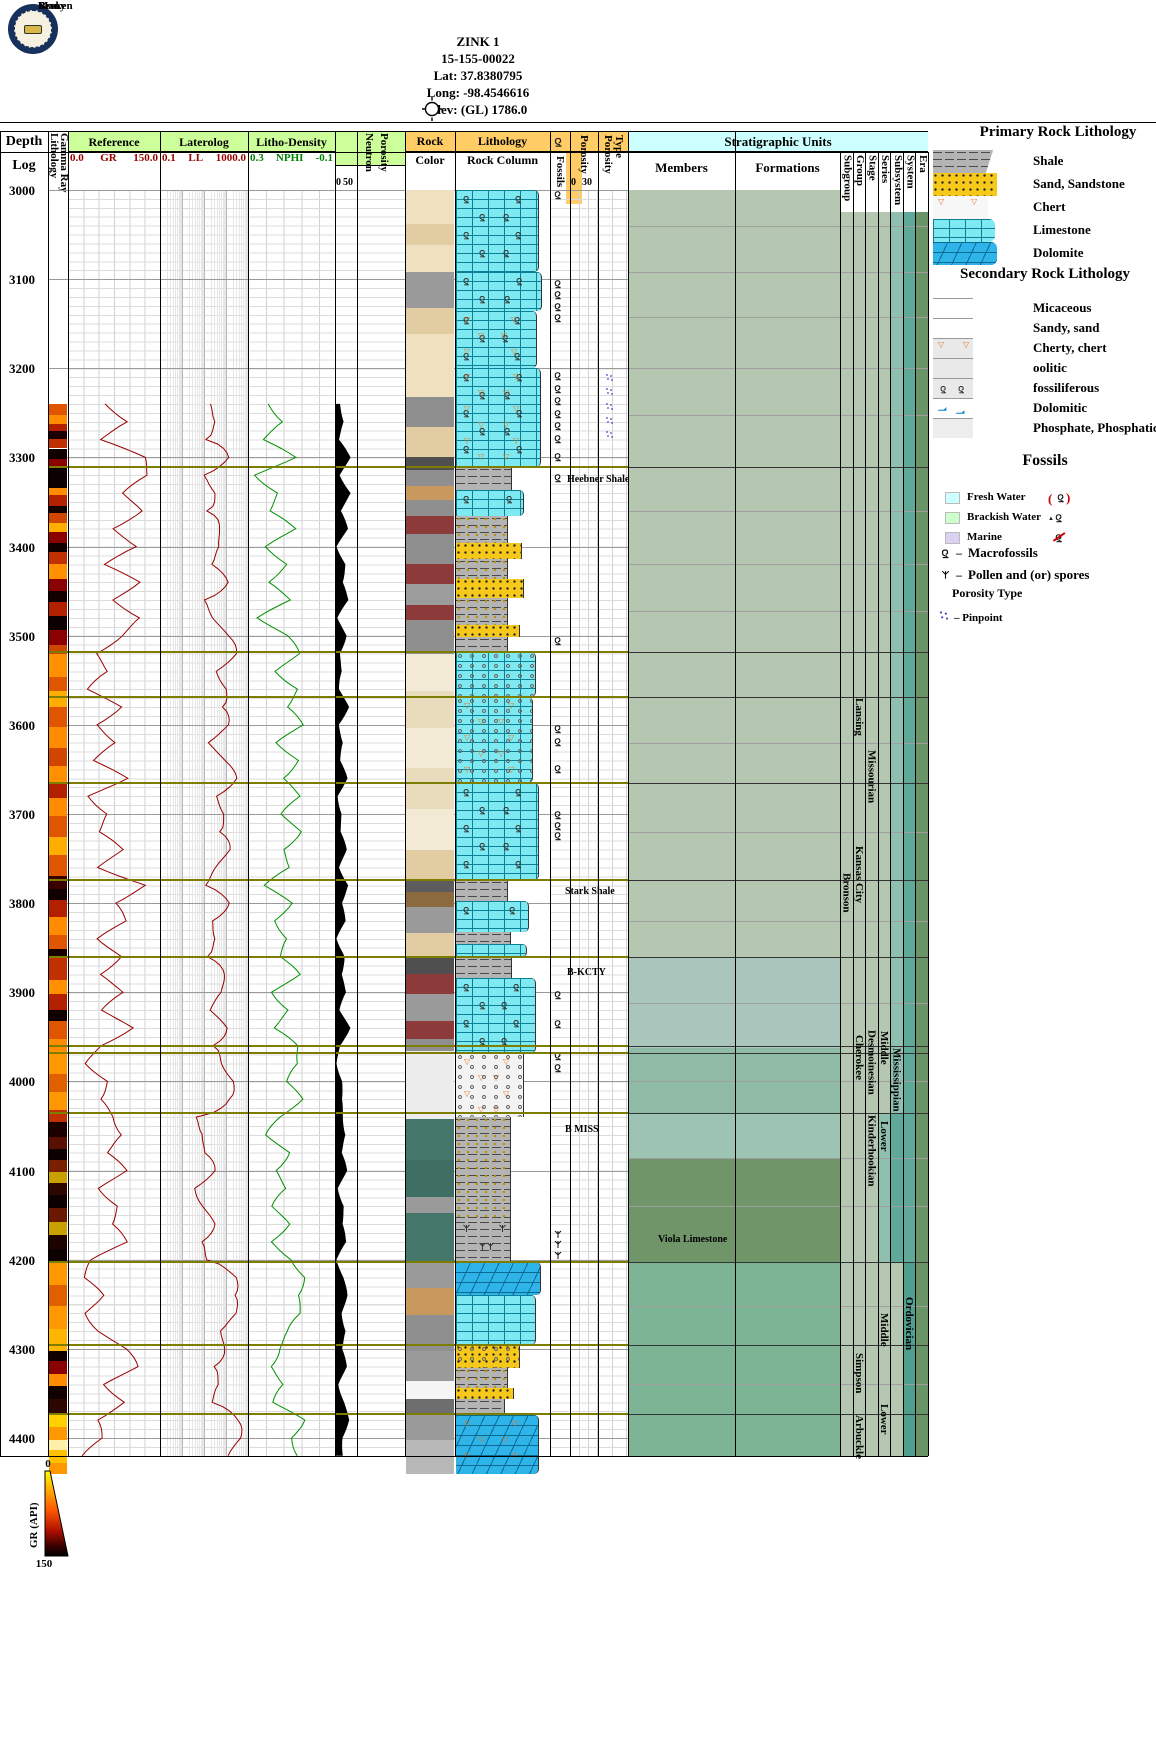 Image resolution: width=1156 pixels, height=1742 pixels. Describe the element at coordinates (1049, 206) in the screenshot. I see `legend-label: Chert` at that location.